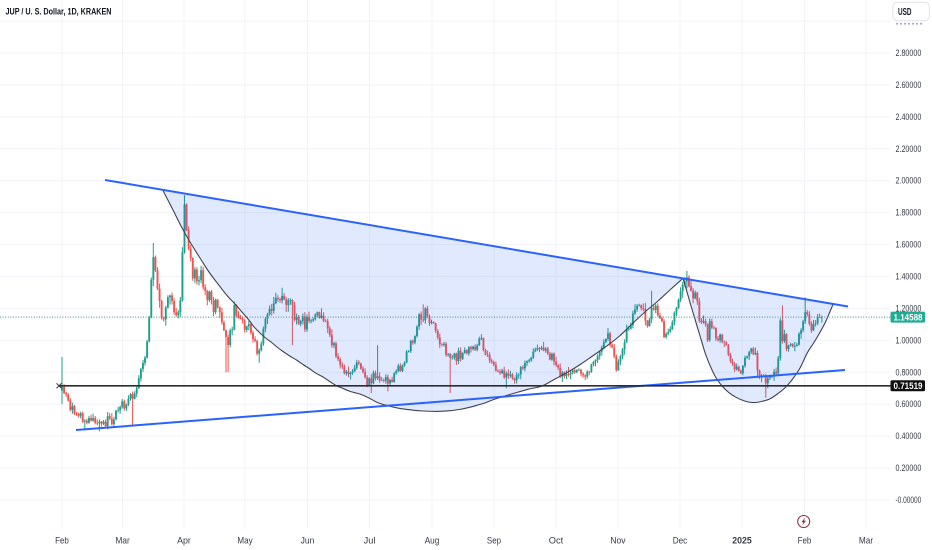 The height and width of the screenshot is (550, 932). Describe the element at coordinates (432, 541) in the screenshot. I see `svg-text: Aug` at that location.